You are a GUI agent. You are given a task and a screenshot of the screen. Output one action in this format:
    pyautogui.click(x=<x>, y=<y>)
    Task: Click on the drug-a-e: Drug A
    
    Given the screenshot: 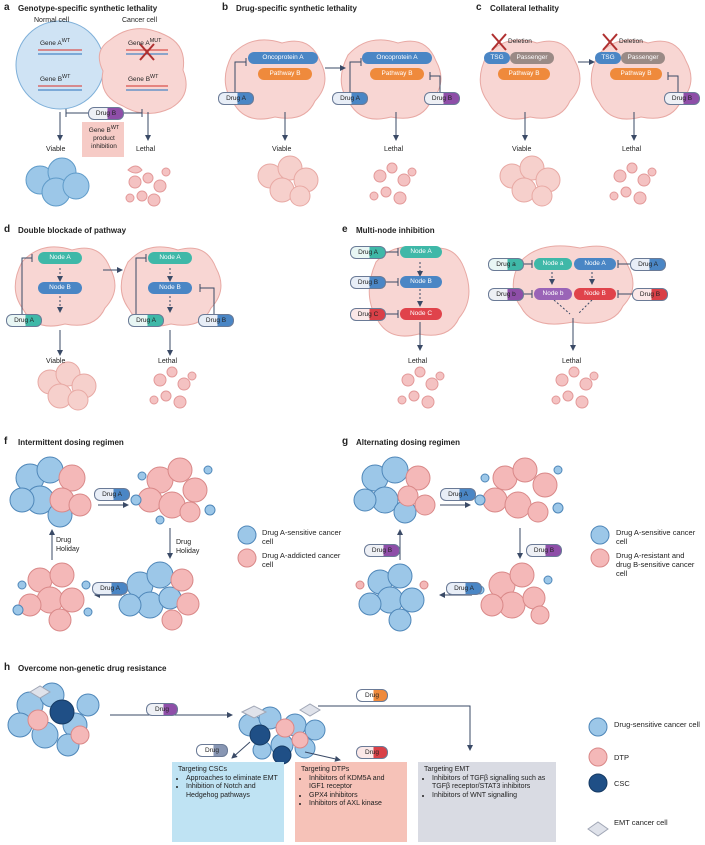 What is the action you would take?
    pyautogui.click(x=368, y=252)
    